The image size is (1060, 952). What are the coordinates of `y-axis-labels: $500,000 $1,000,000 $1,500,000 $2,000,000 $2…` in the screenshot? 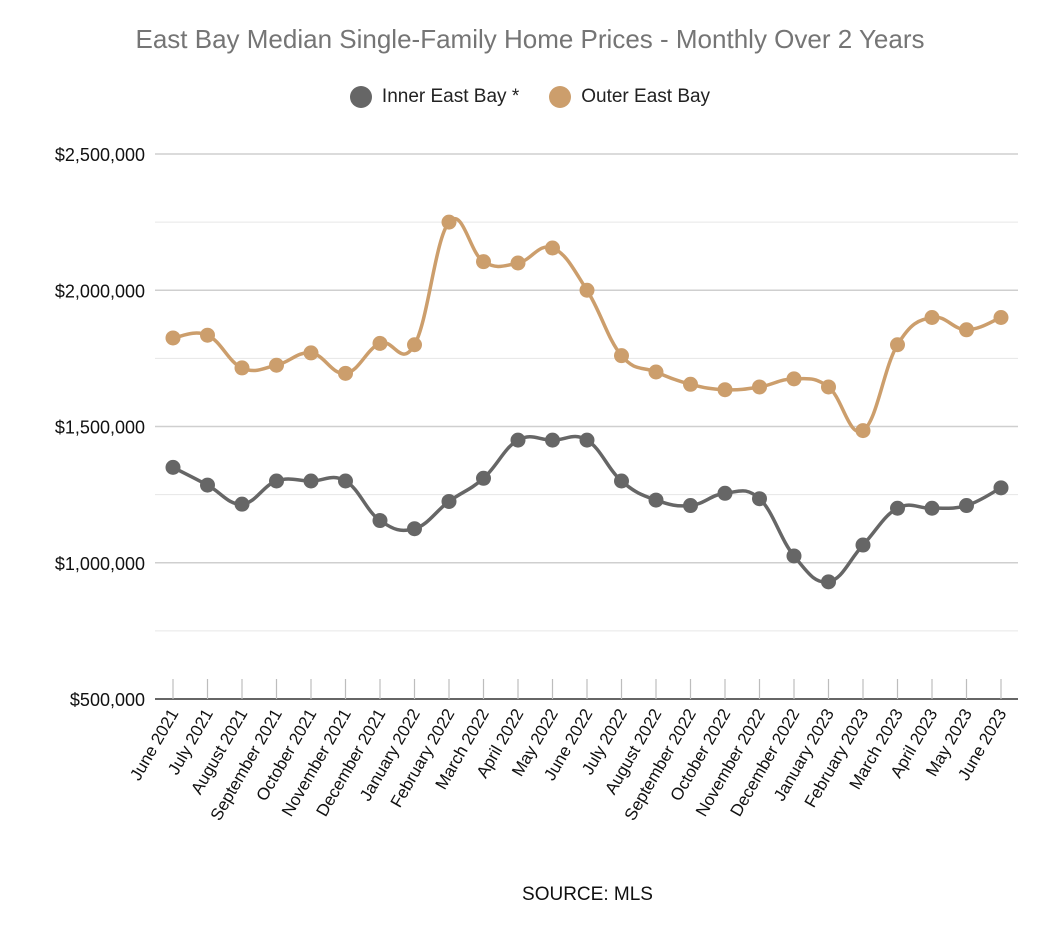 It's located at (100, 427).